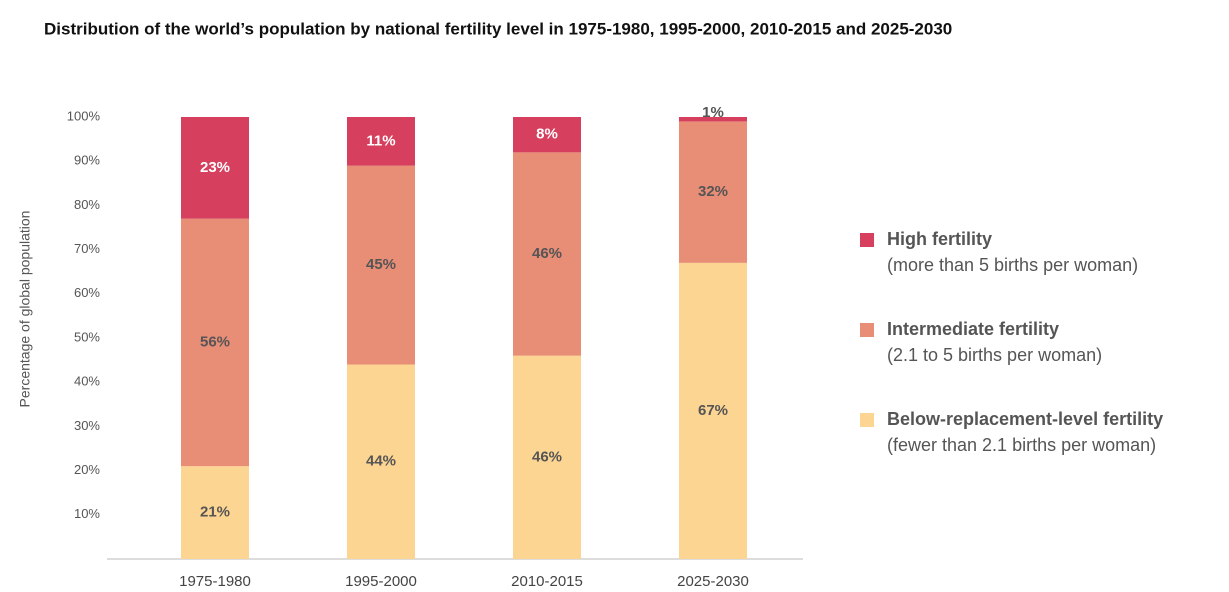  I want to click on y-tick-label: 30%, so click(87, 425).